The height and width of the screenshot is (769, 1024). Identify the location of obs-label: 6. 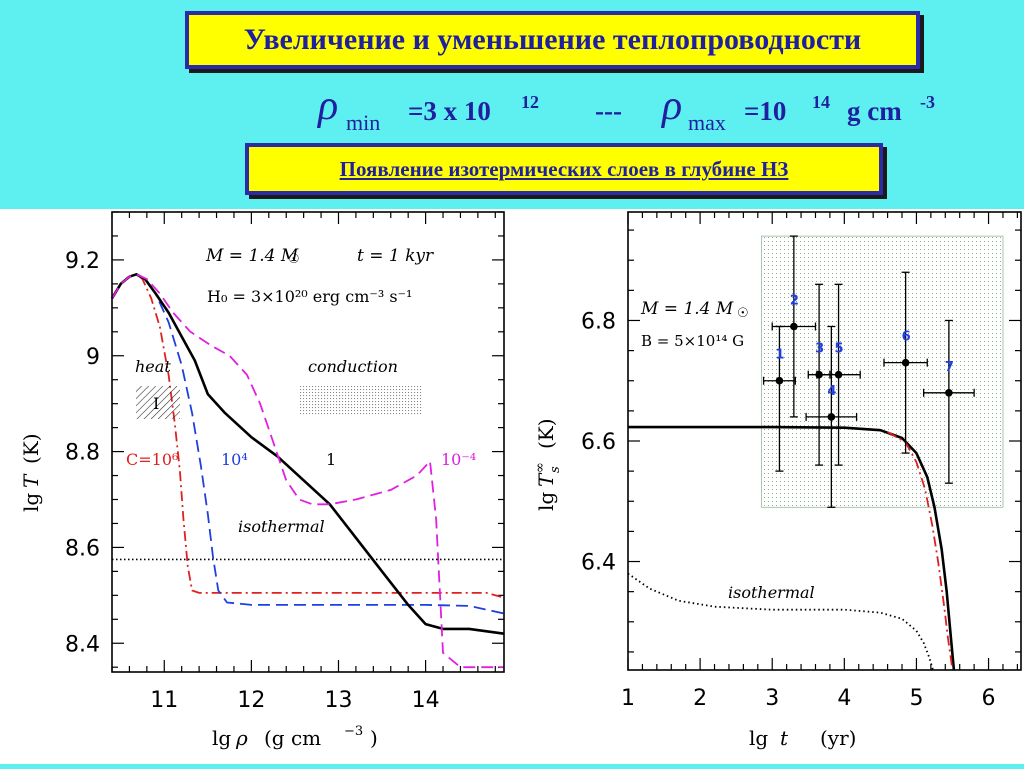
(906, 337).